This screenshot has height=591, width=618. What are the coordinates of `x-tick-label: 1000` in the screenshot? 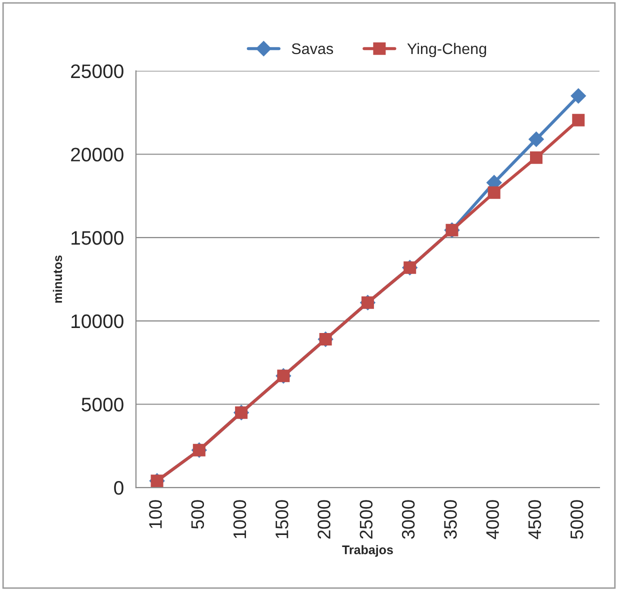 It's located at (239, 519).